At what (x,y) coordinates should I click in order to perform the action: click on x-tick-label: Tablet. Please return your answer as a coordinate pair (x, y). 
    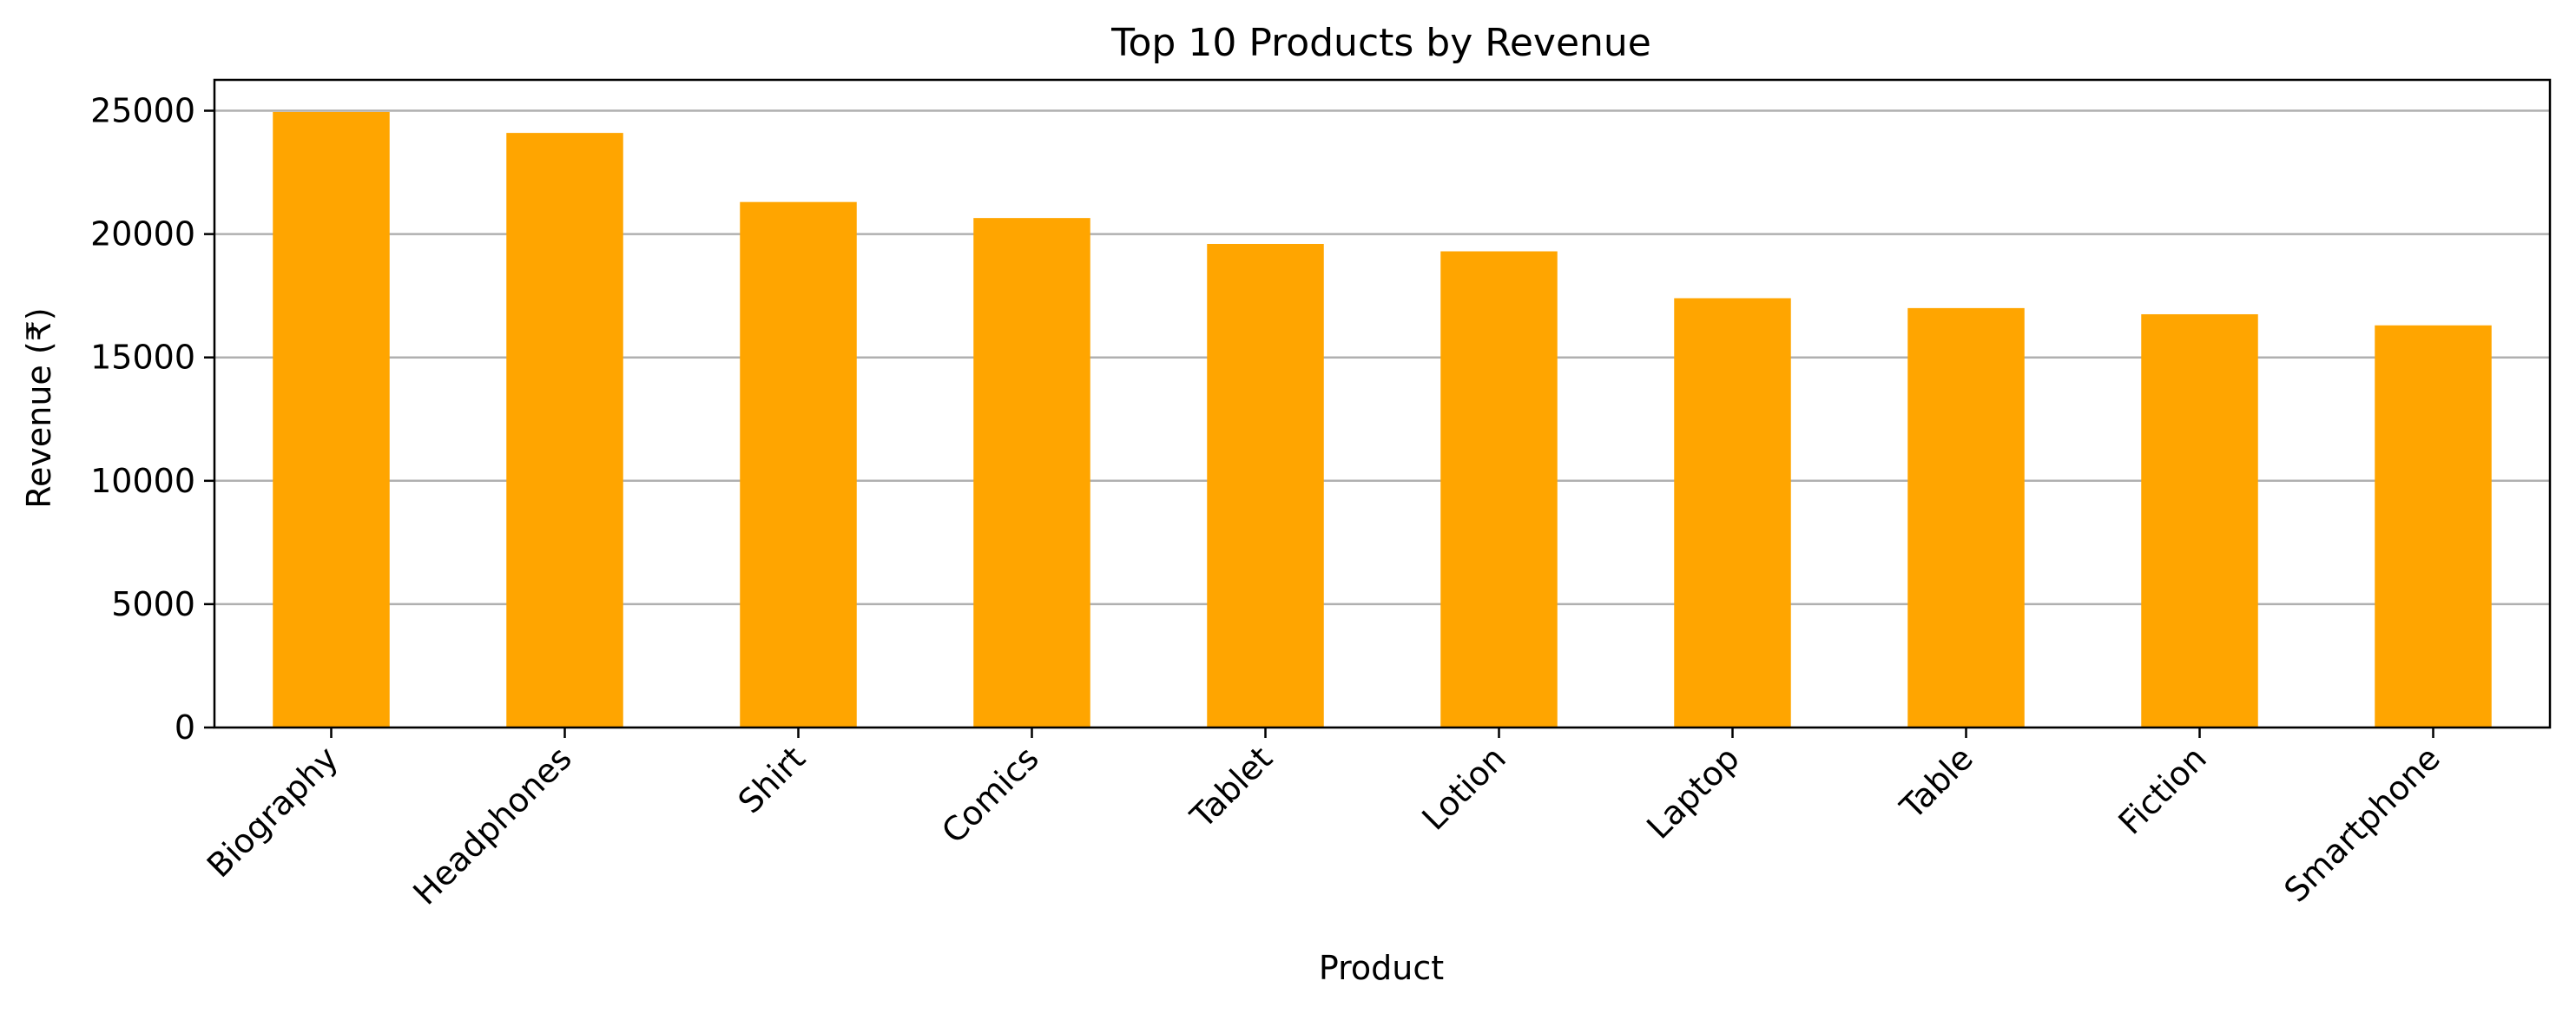
    Looking at the image, I should click on (1231, 787).